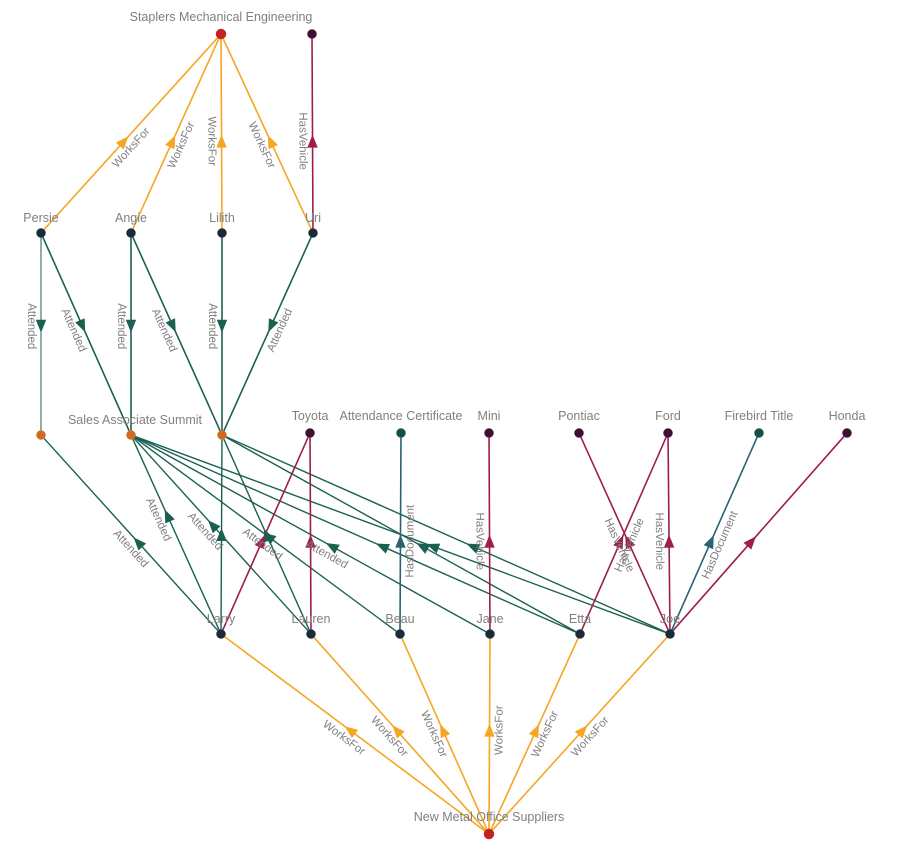 This screenshot has width=915, height=852. I want to click on node-uri, so click(313, 233).